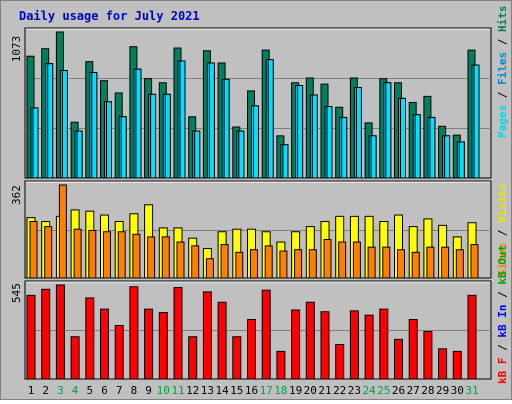 The height and width of the screenshot is (404, 512). I want to click on legend-pages: Pages, so click(502, 121).